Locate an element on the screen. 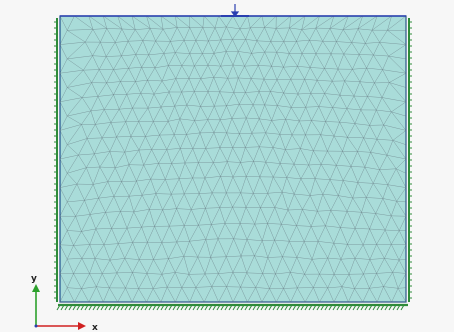  coordinate-axes-icon is located at coordinates (59, 307).